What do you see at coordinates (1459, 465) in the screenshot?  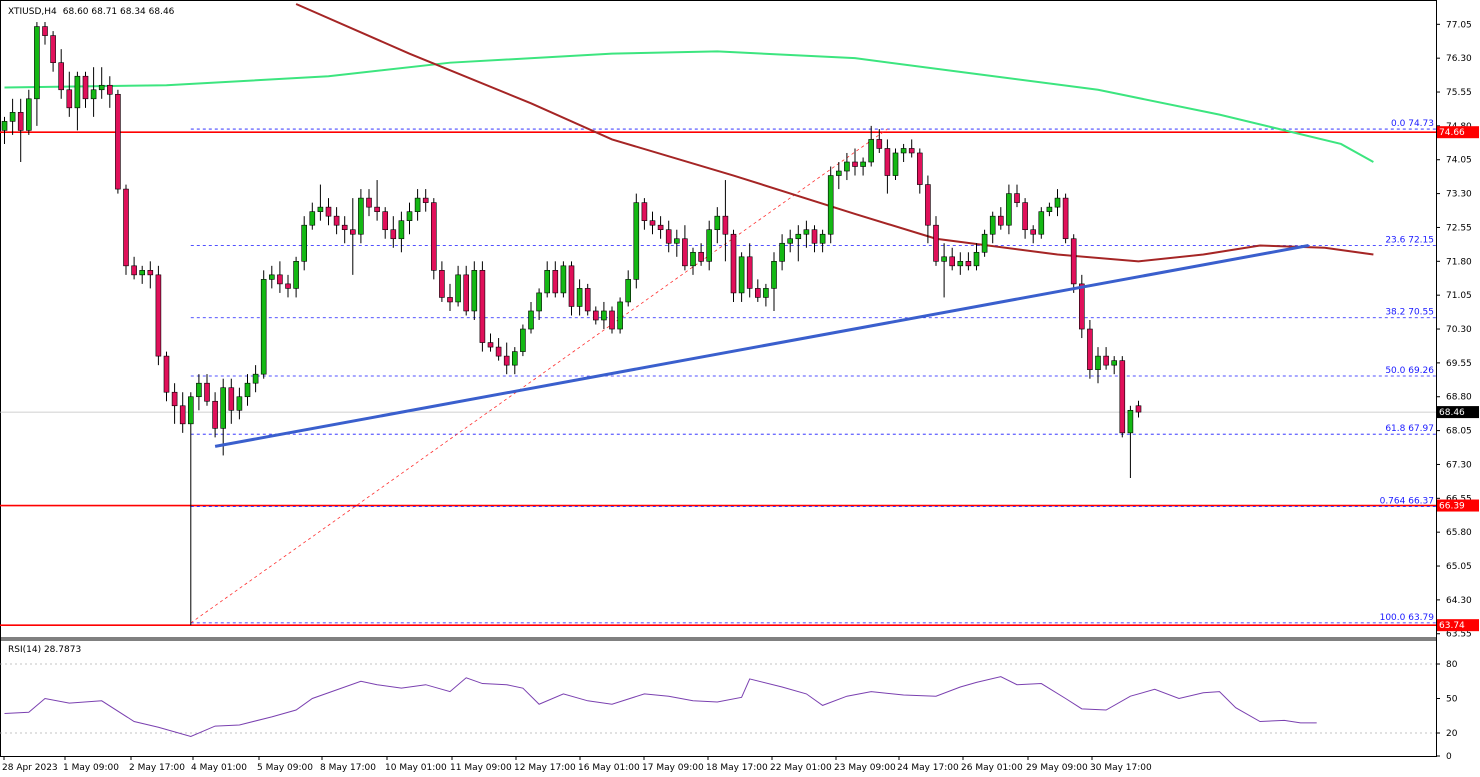 I see `y-tick-label: 67.30` at bounding box center [1459, 465].